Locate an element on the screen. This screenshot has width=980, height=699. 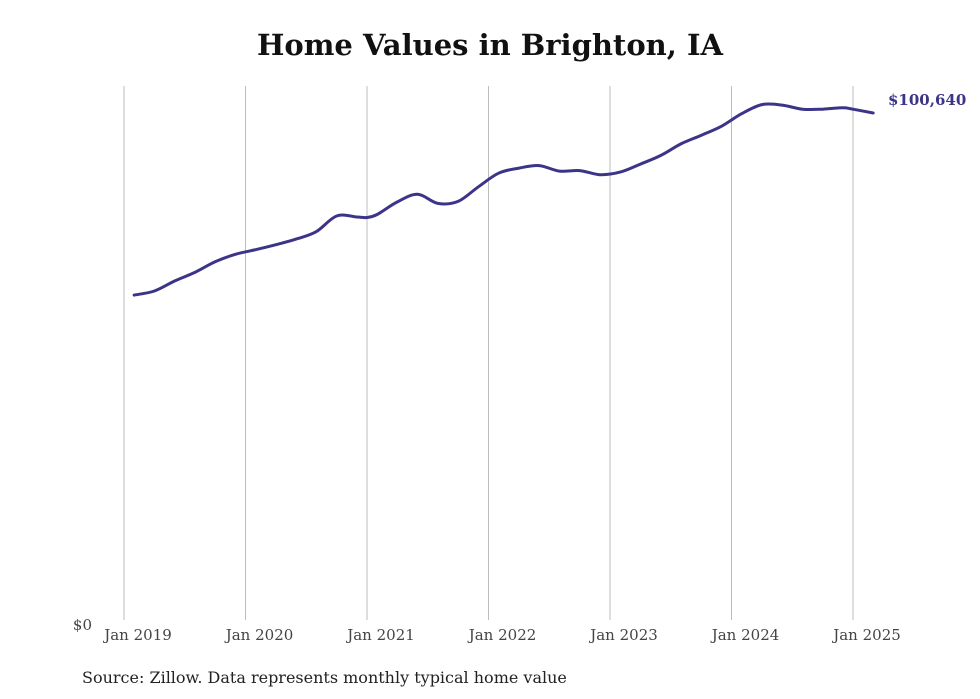
x-tick-label: Jan 2021 is located at coordinates (380, 635).